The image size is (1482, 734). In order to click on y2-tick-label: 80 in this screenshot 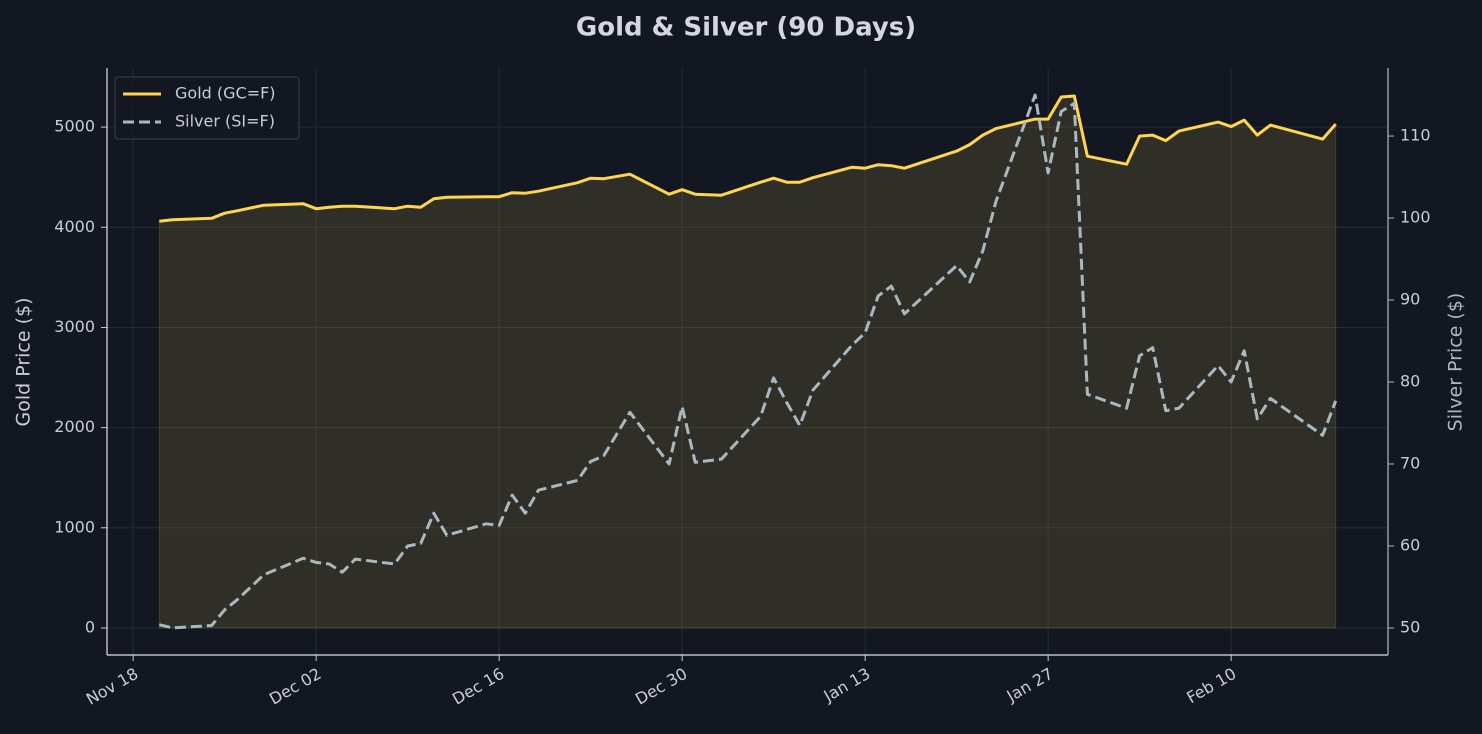, I will do `click(1410, 380)`.